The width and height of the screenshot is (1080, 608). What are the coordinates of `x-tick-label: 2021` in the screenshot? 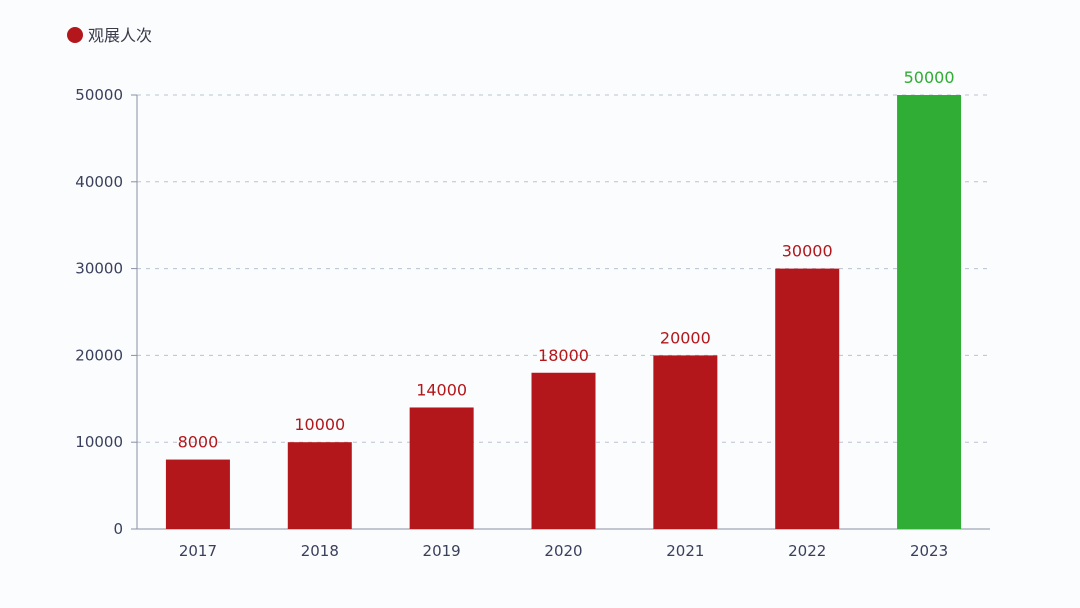 It's located at (685, 551).